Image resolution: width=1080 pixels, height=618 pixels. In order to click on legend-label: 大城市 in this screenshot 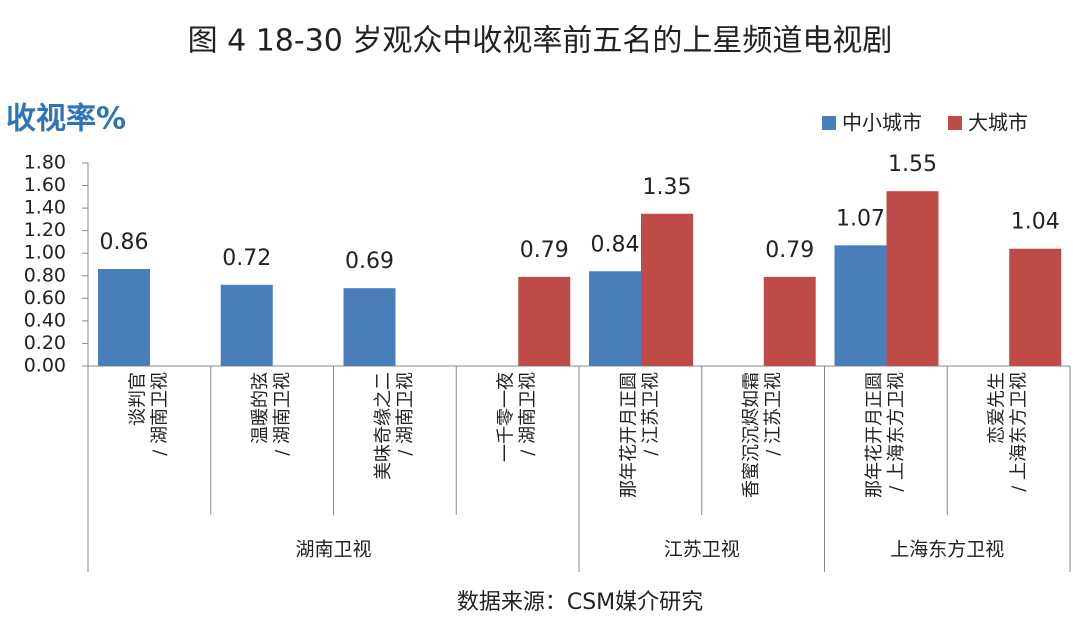, I will do `click(998, 123)`.